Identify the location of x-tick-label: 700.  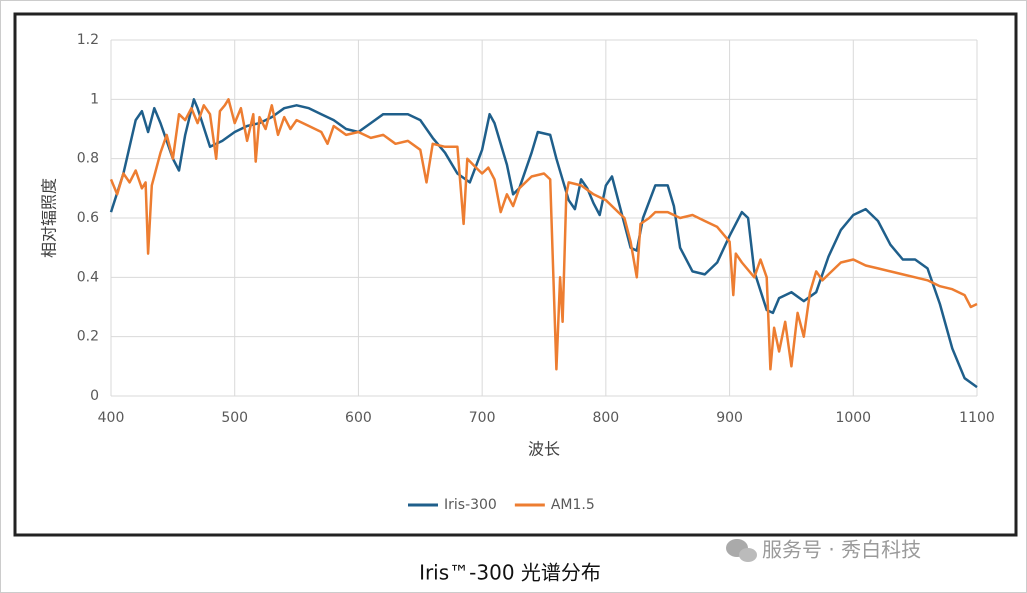
(482, 418).